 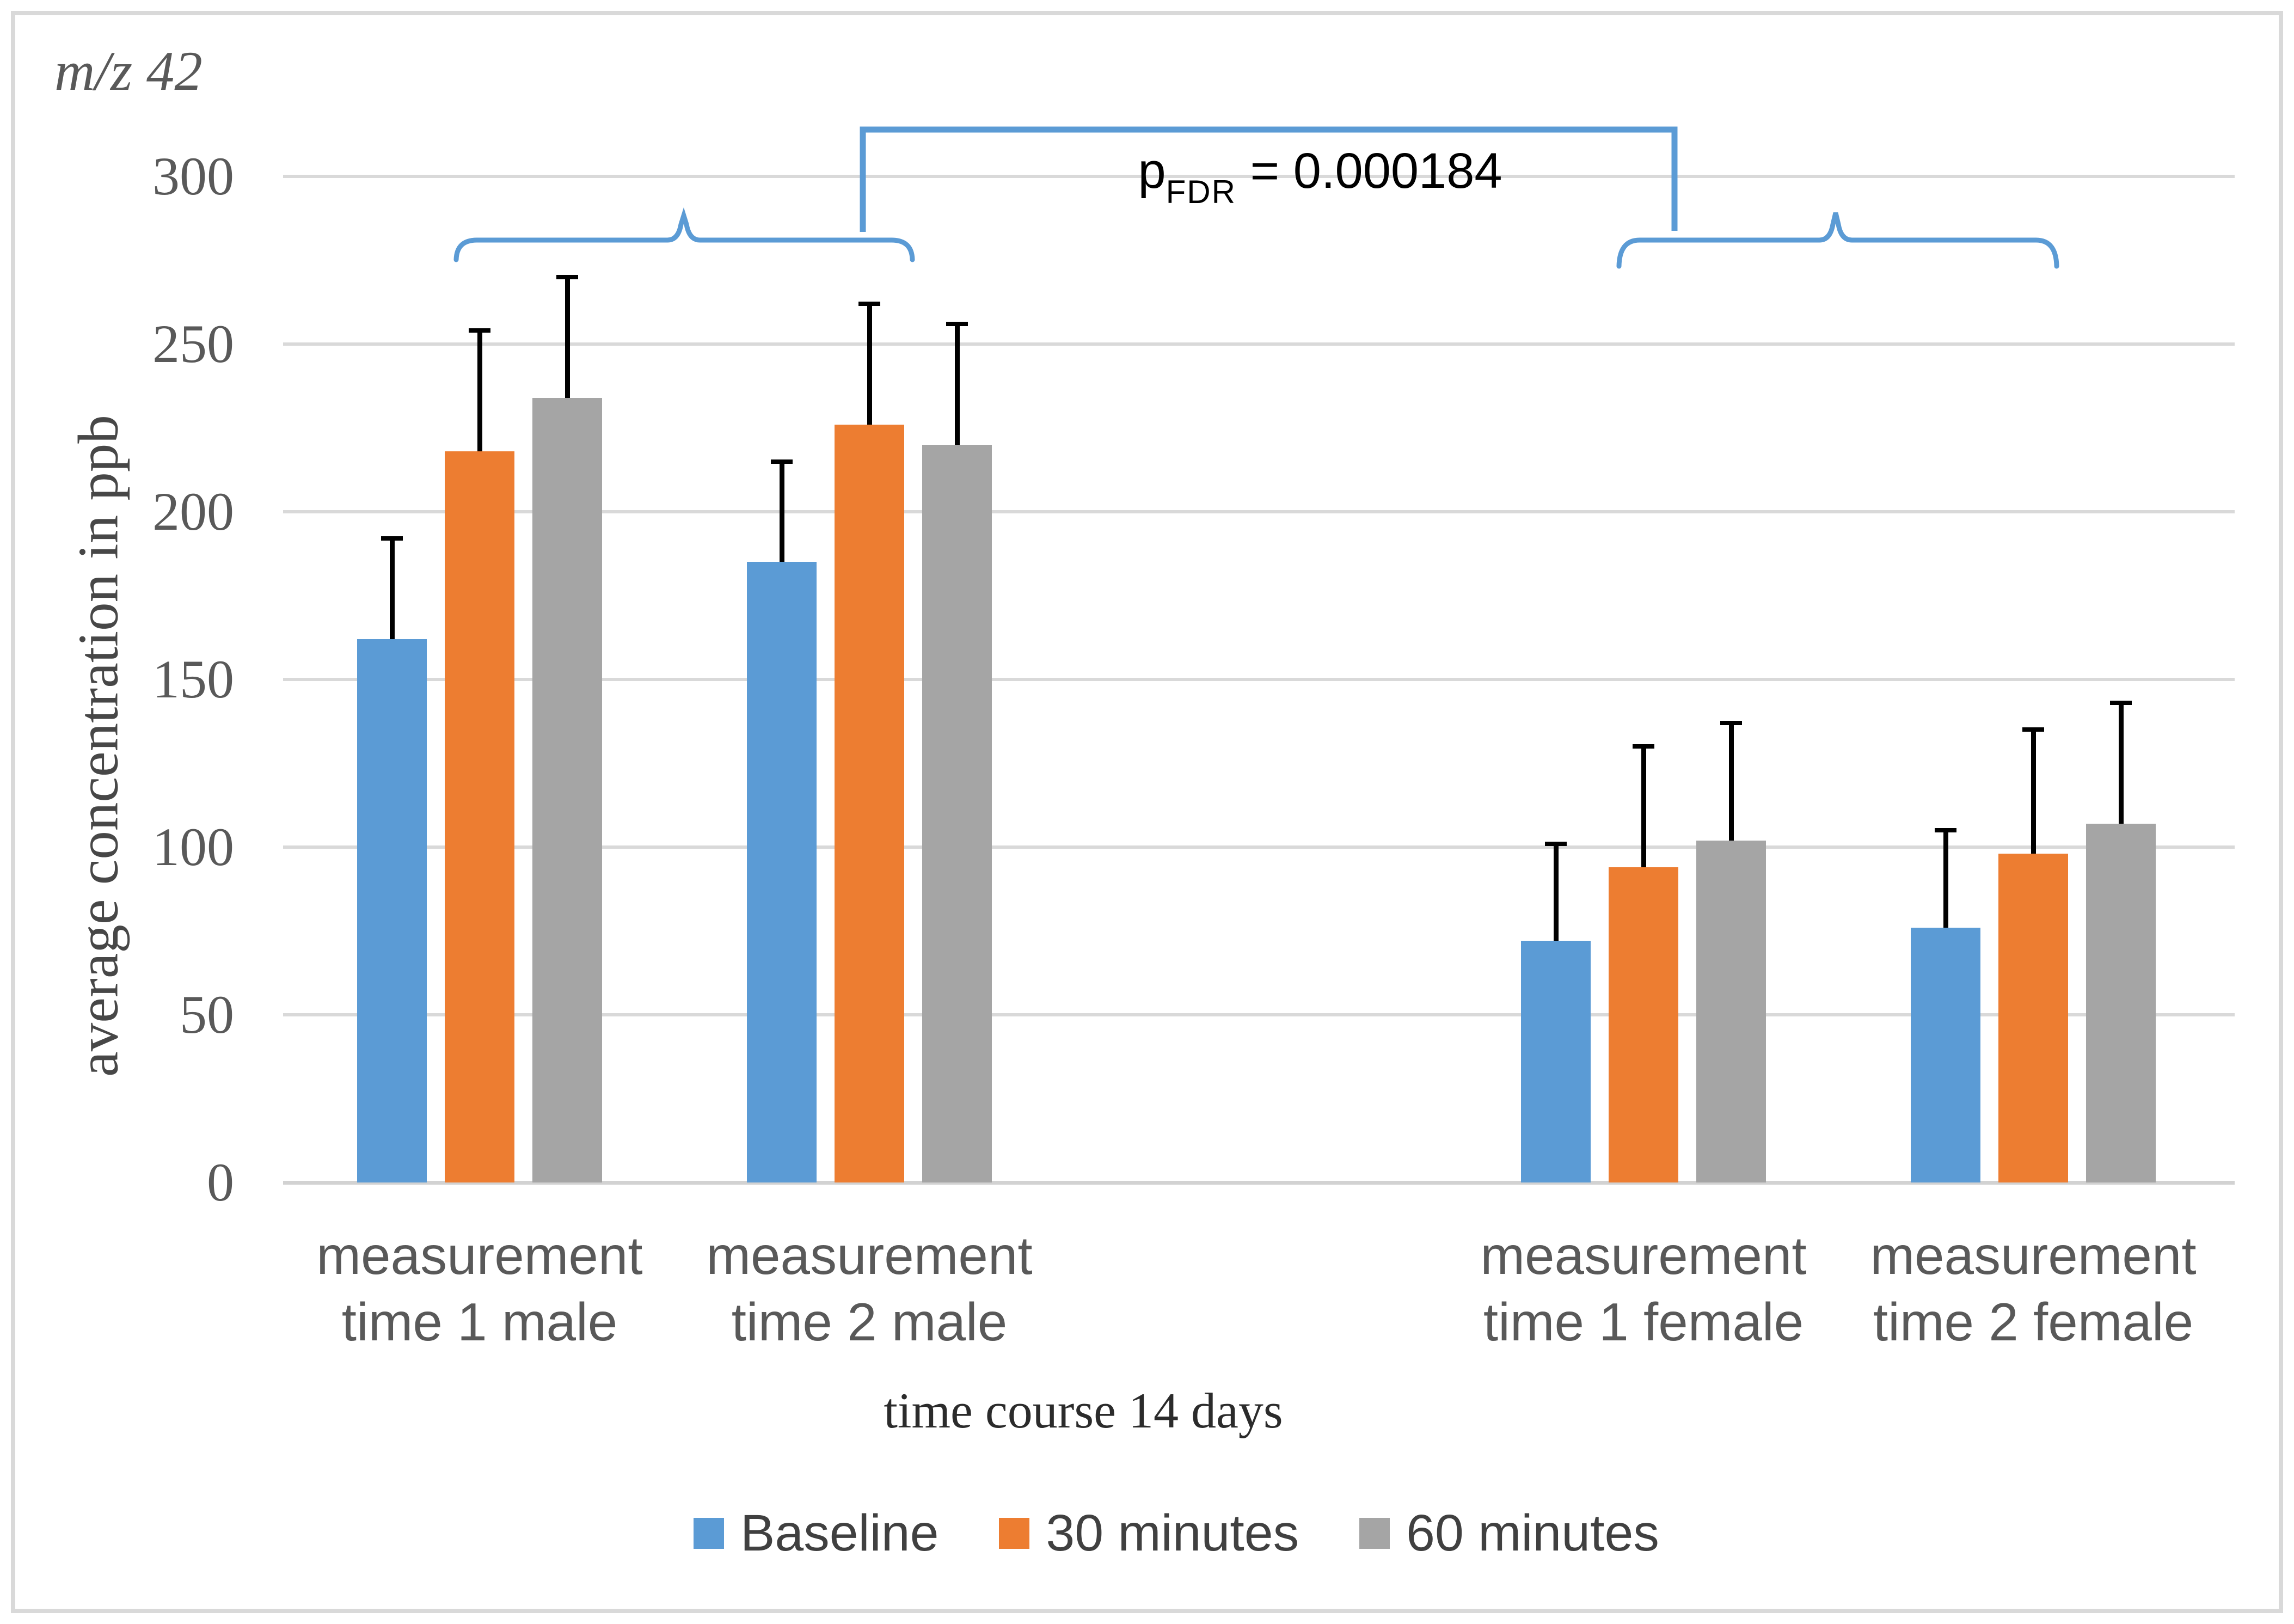 I want to click on y-tick-label: 200, so click(x=193, y=511).